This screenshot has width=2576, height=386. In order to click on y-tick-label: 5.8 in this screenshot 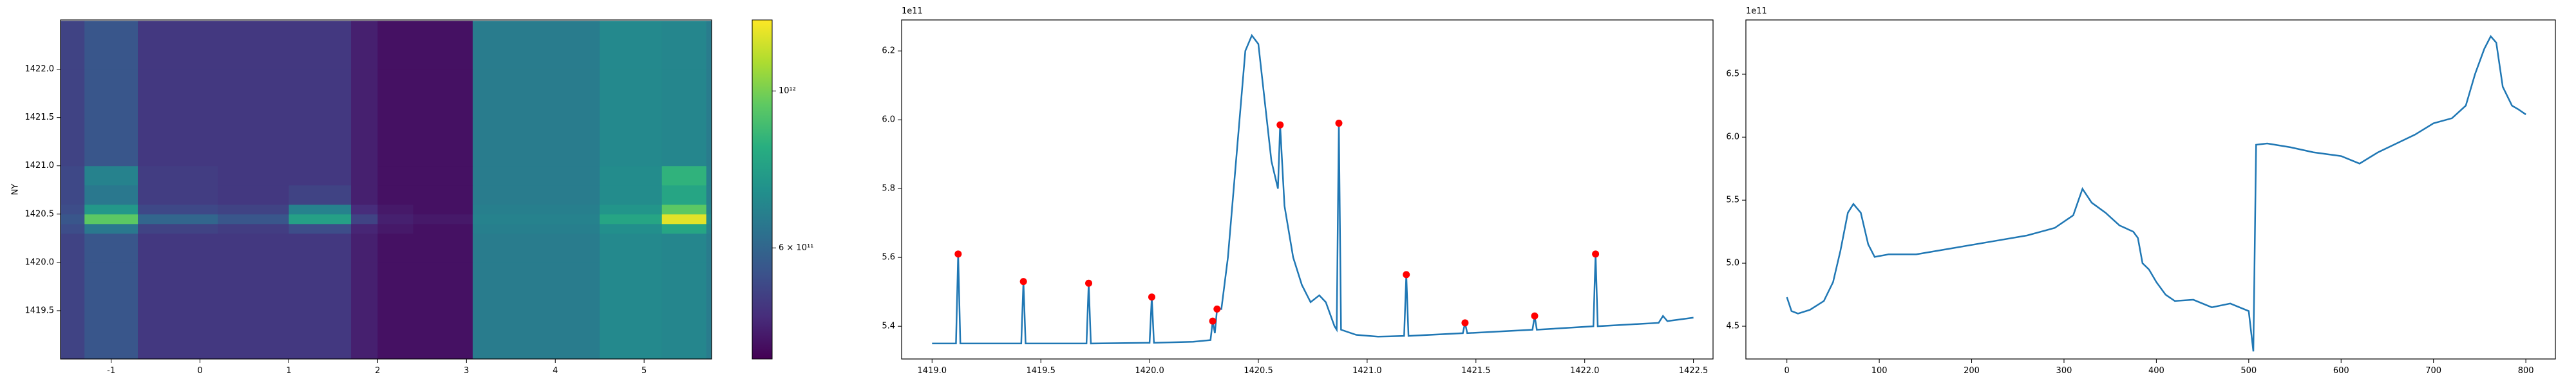, I will do `click(888, 189)`.